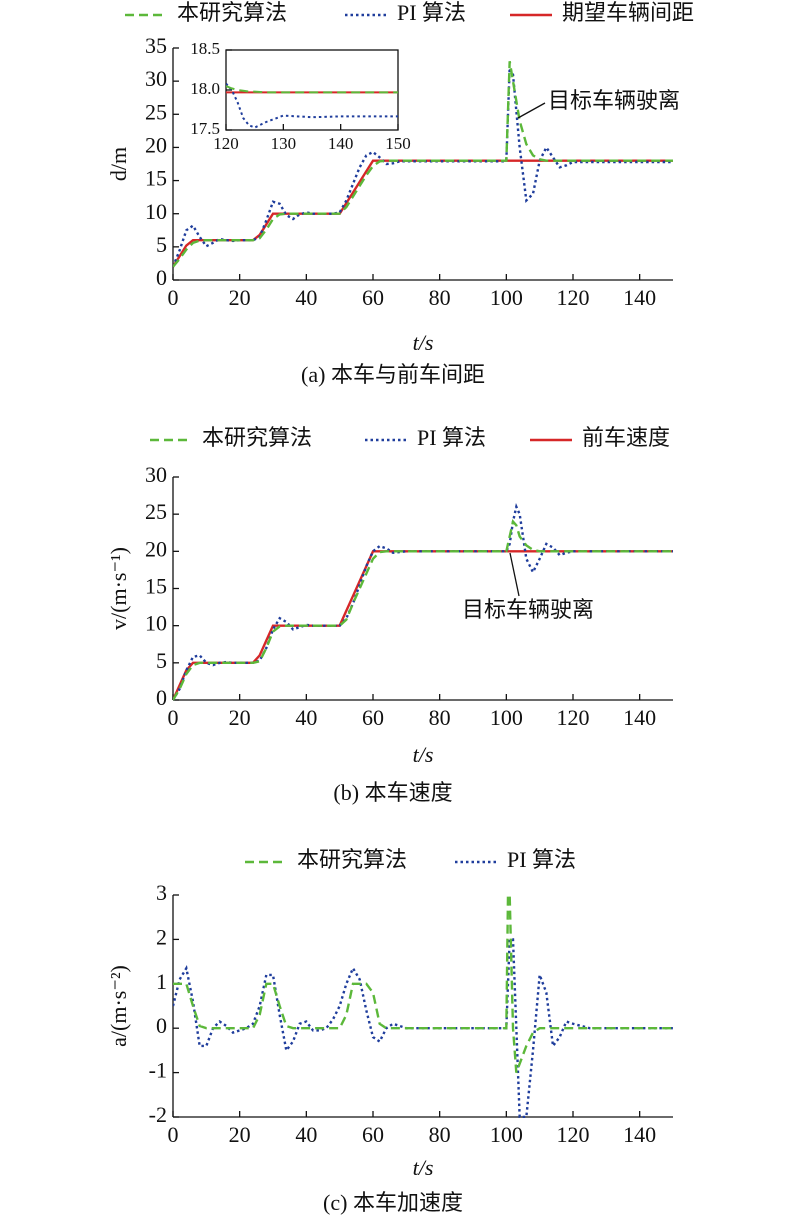 The image size is (800, 1226). I want to click on y-axis-label: d/m, so click(118, 164).